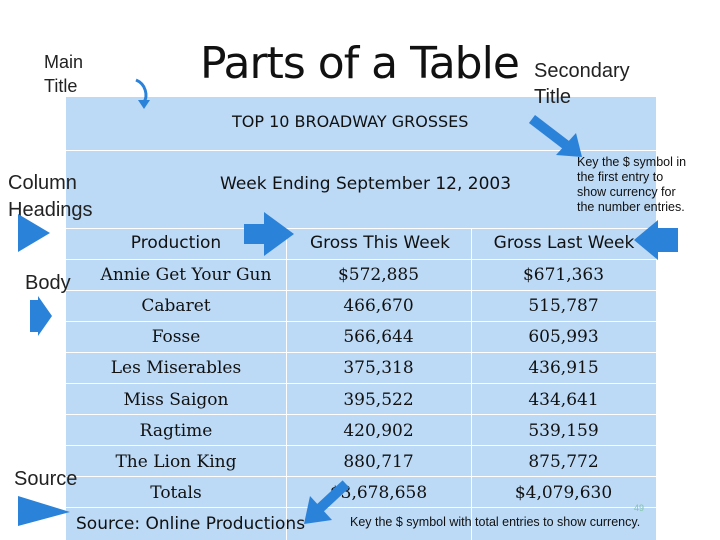 The width and height of the screenshot is (720, 540). I want to click on table-cell-gross-this-week: 375,318, so click(378, 368).